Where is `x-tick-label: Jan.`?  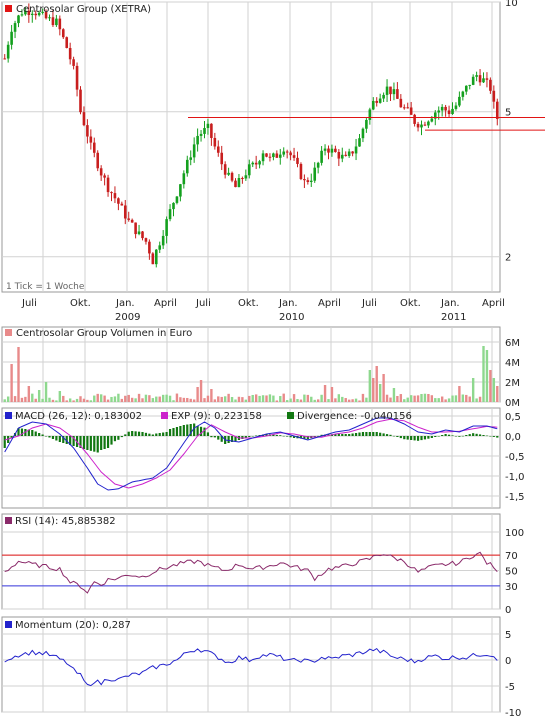 x-tick-label: Jan. is located at coordinates (288, 303).